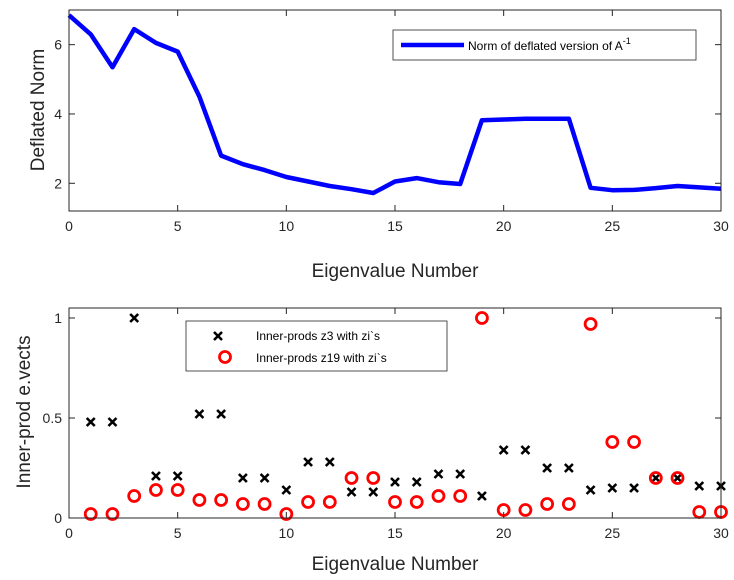 Image resolution: width=734 pixels, height=580 pixels. Describe the element at coordinates (58, 114) in the screenshot. I see `top-y-tick-label: 4` at that location.